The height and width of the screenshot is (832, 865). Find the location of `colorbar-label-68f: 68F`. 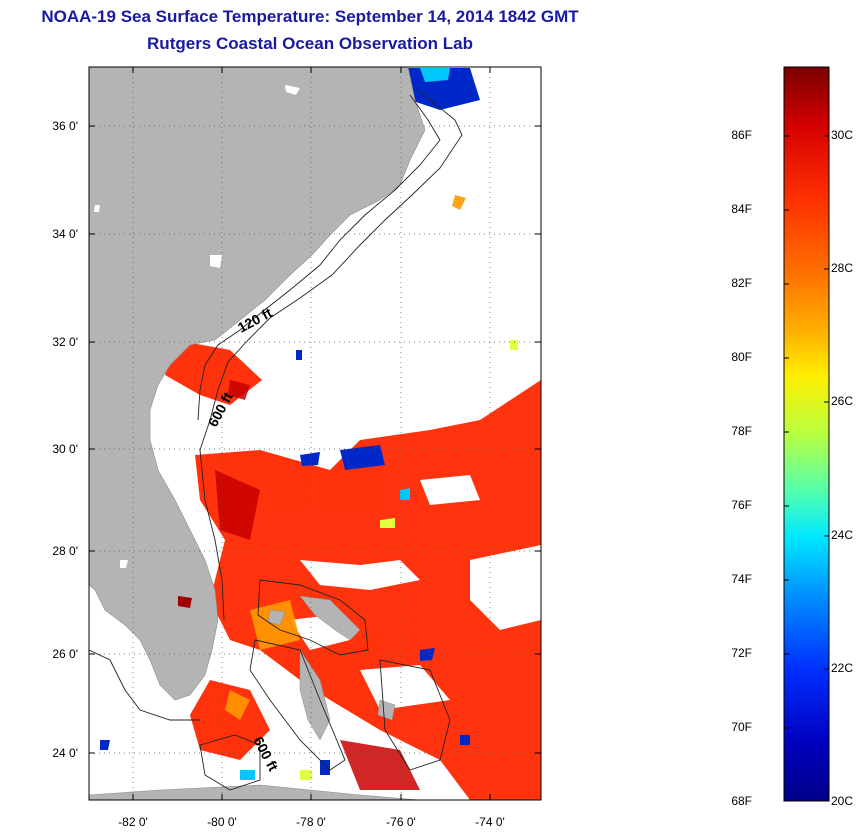

colorbar-label-68f: 68F is located at coordinates (741, 801).